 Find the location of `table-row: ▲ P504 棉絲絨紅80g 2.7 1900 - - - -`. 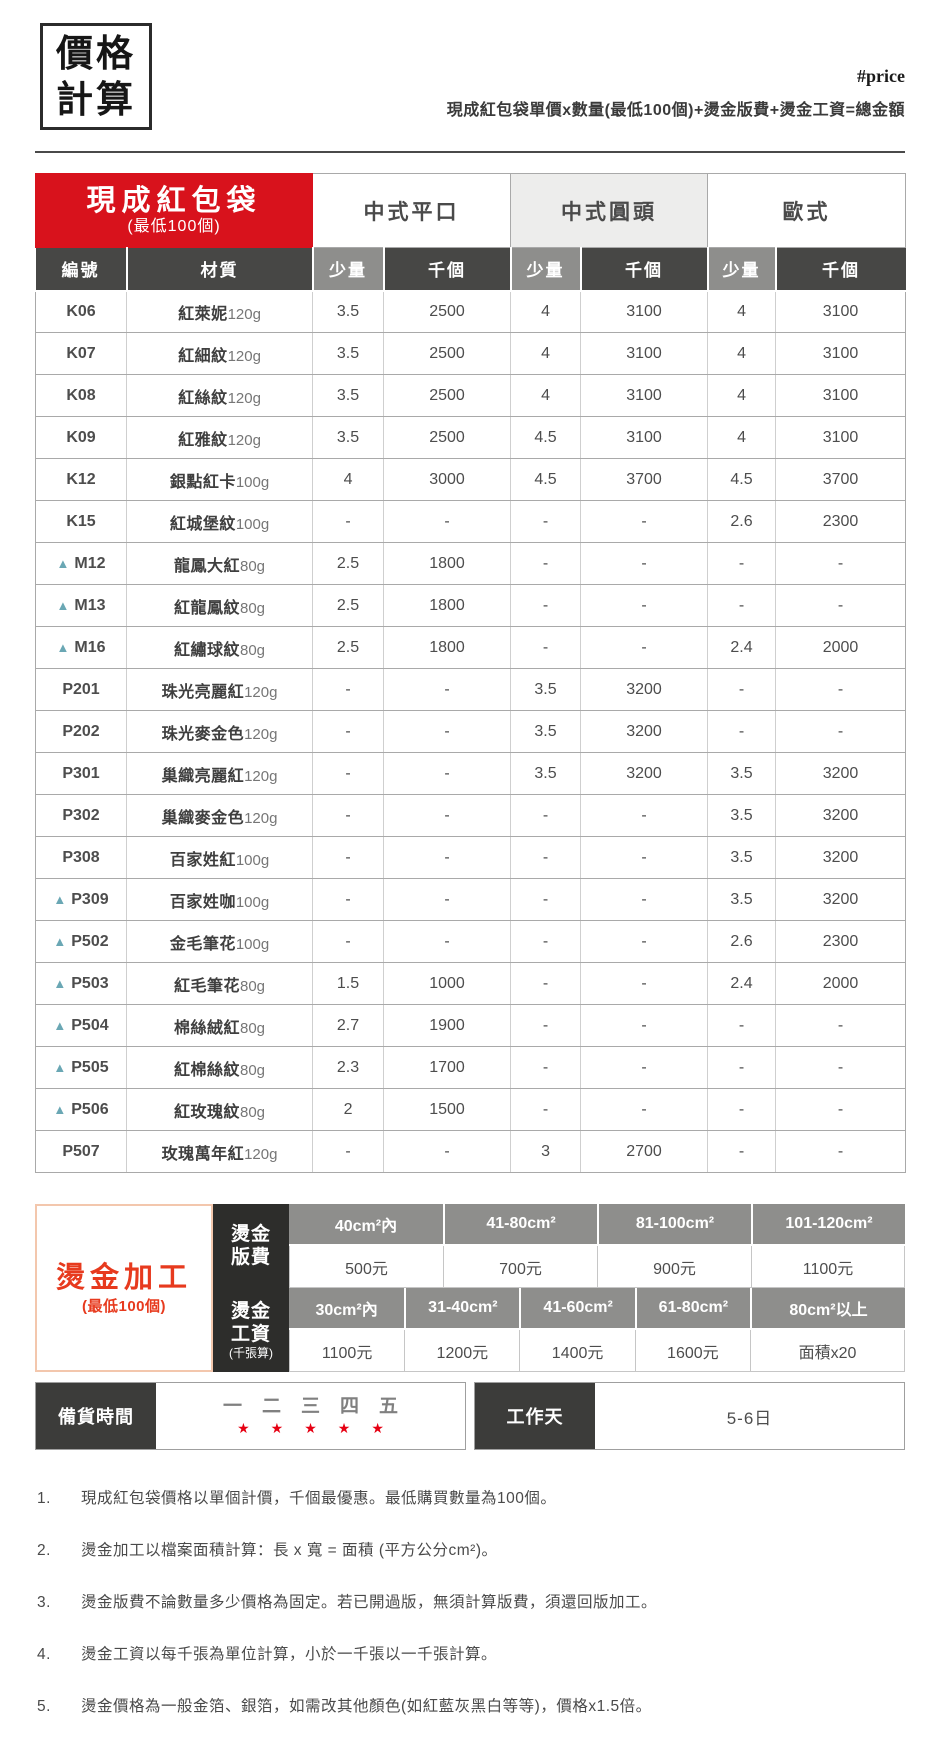

table-row: ▲ P504 棉絲絨紅80g 2.7 1900 - - - - is located at coordinates (471, 1025).